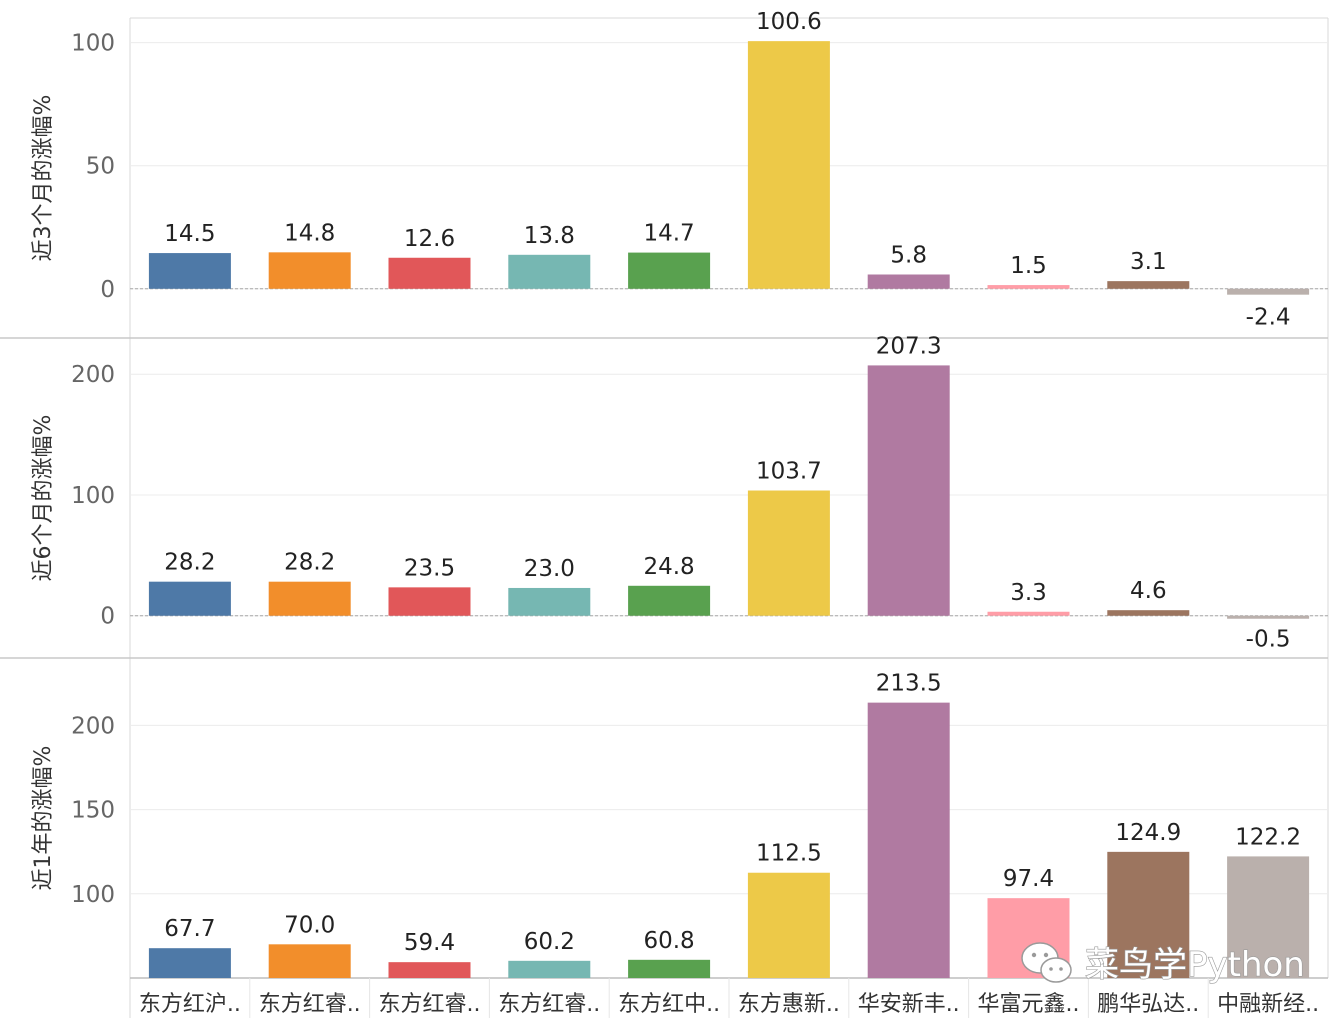  Describe the element at coordinates (1029, 1004) in the screenshot. I see `x-tick-label: 华富元鑫..` at that location.